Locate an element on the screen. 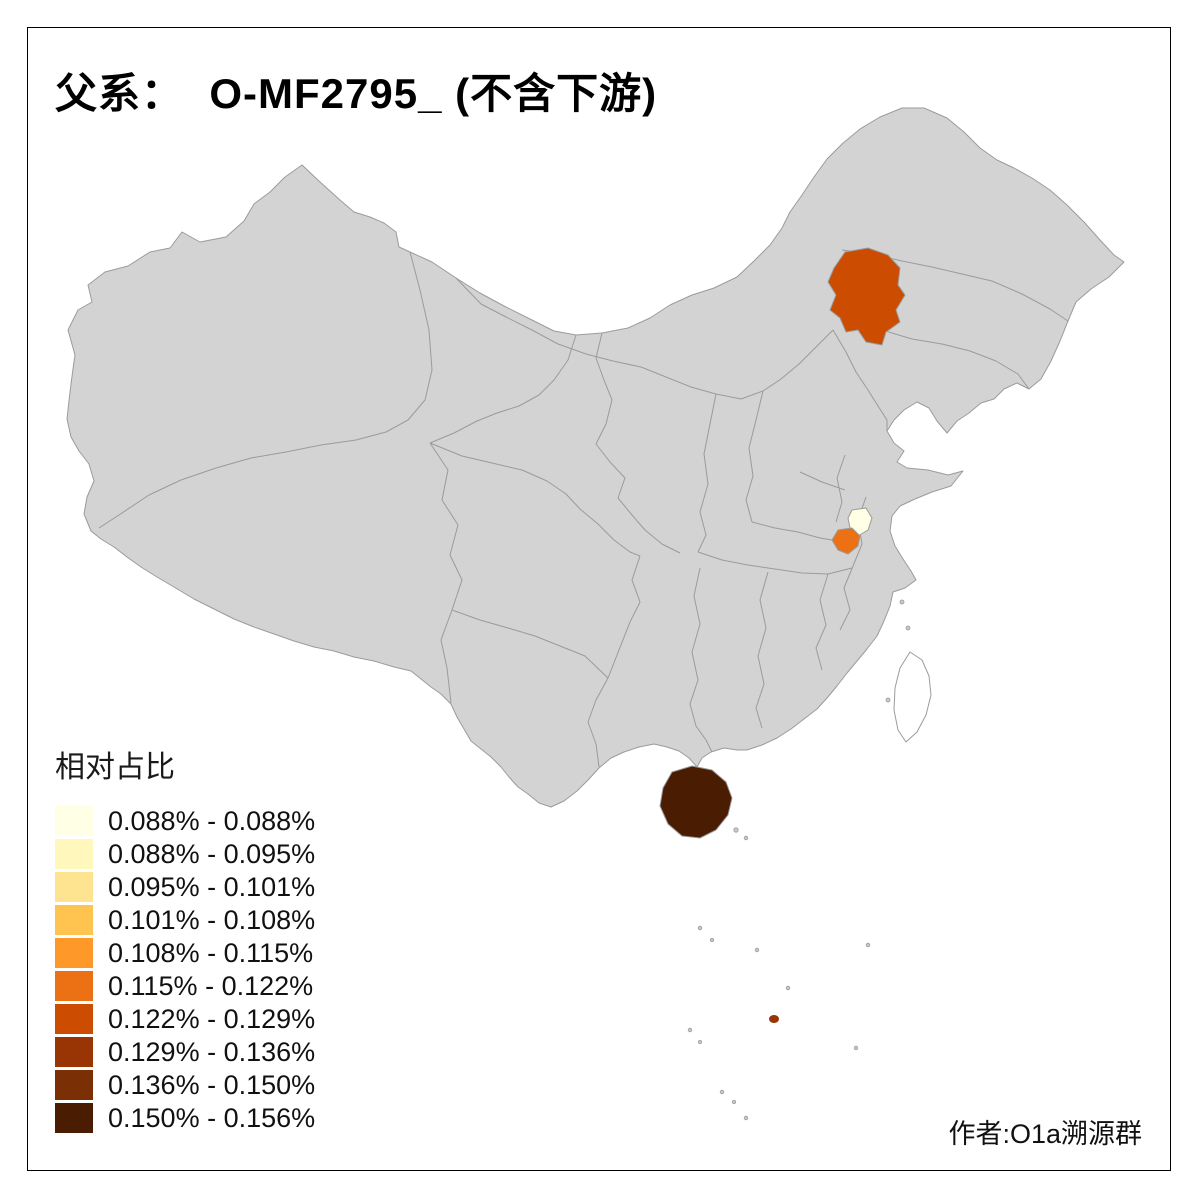 Image resolution: width=1200 pixels, height=1200 pixels. legend-item: 0.150% - 0.156% is located at coordinates (185, 1118).